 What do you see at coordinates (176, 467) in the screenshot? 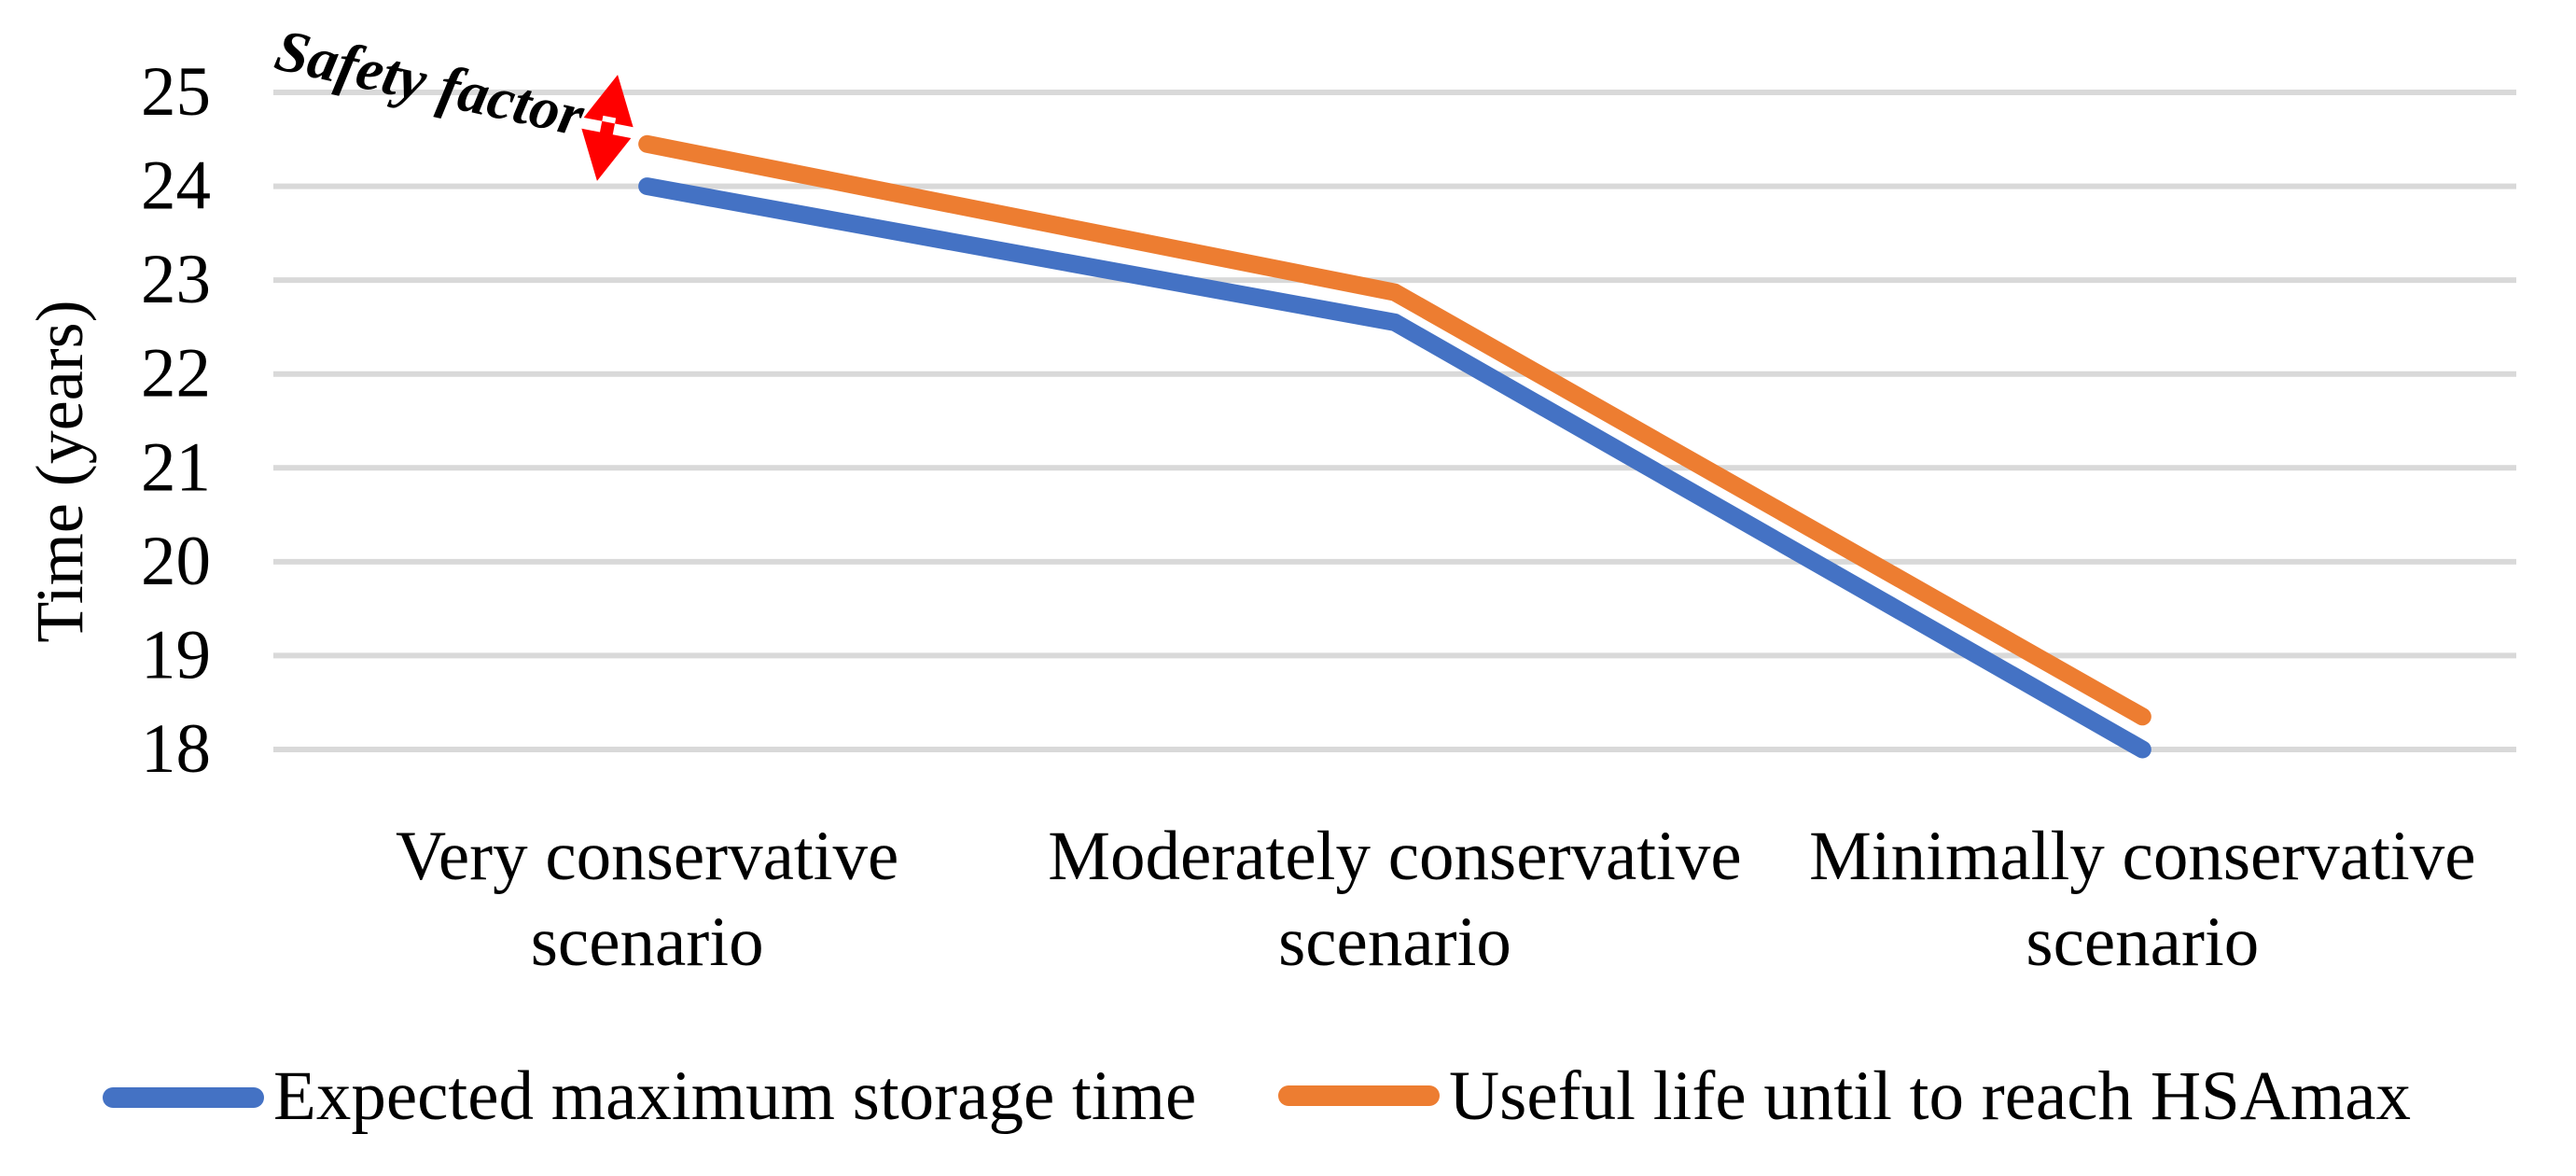
I see `y-tick-label: 21` at bounding box center [176, 467].